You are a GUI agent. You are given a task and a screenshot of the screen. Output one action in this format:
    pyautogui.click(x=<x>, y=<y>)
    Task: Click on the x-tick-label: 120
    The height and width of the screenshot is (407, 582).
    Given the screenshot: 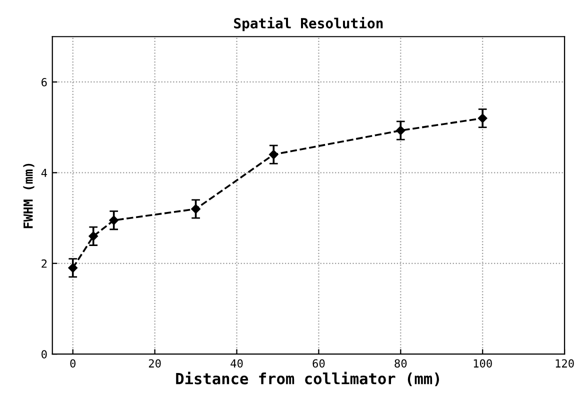 What is the action you would take?
    pyautogui.click(x=565, y=363)
    